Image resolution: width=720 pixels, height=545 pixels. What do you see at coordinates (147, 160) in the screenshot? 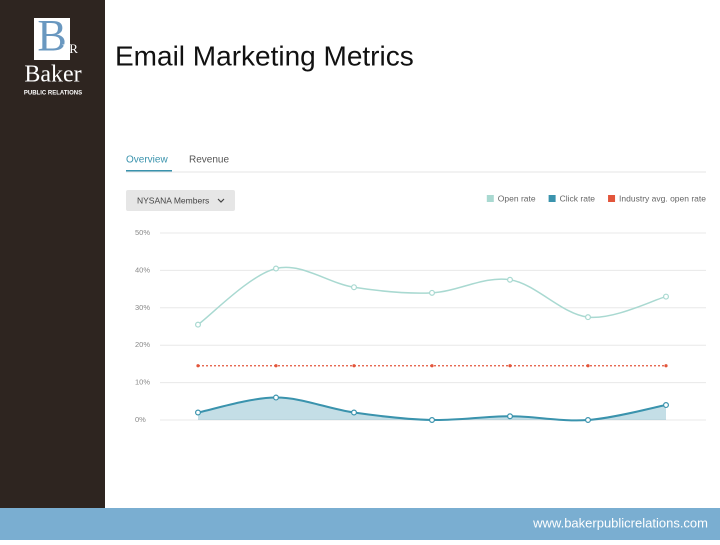
I see `tab: Overview` at bounding box center [147, 160].